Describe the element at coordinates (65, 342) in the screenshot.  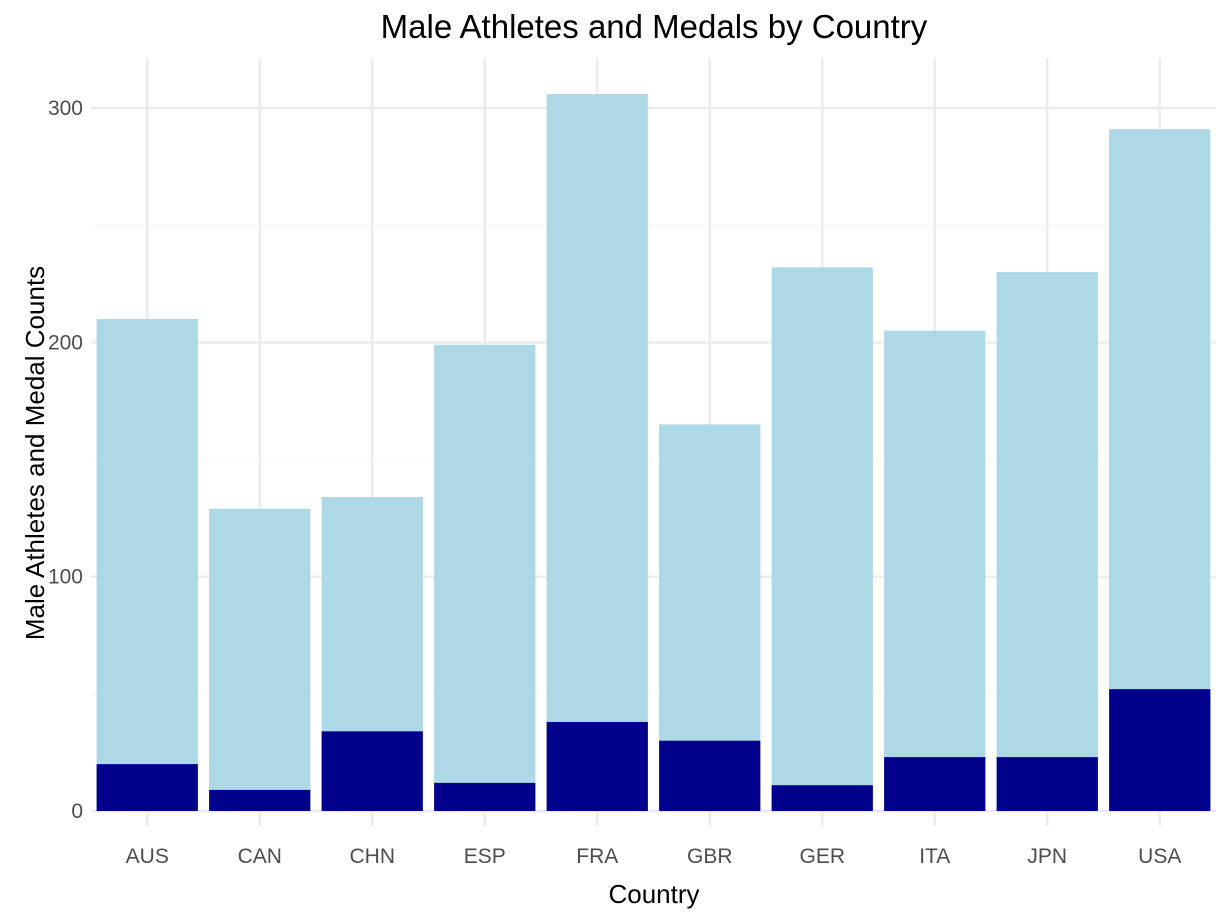
I see `y-tick-label: 200` at that location.